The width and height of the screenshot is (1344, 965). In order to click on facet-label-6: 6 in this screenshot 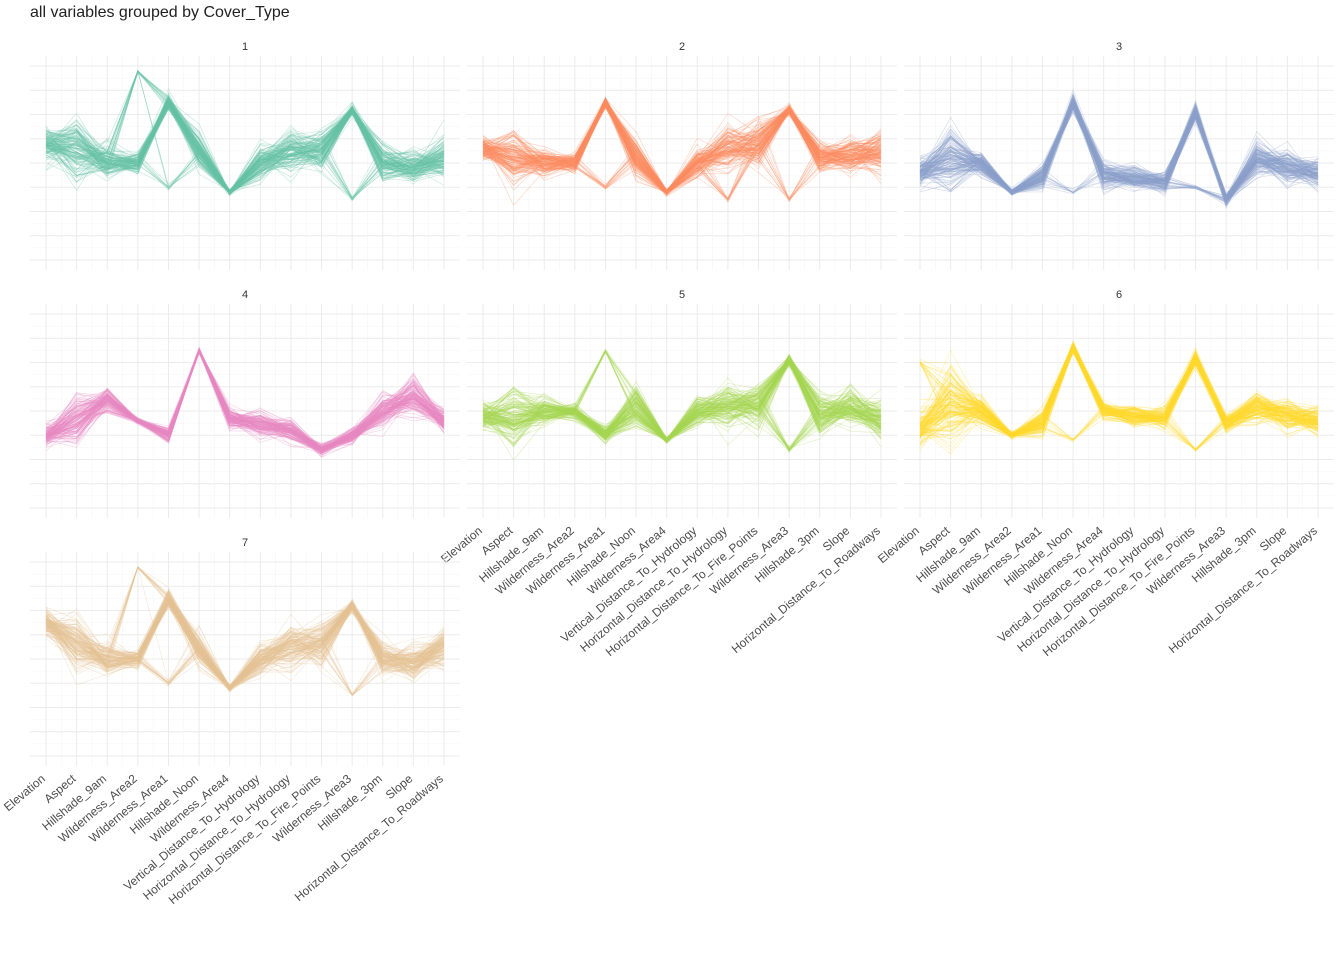, I will do `click(1119, 295)`.